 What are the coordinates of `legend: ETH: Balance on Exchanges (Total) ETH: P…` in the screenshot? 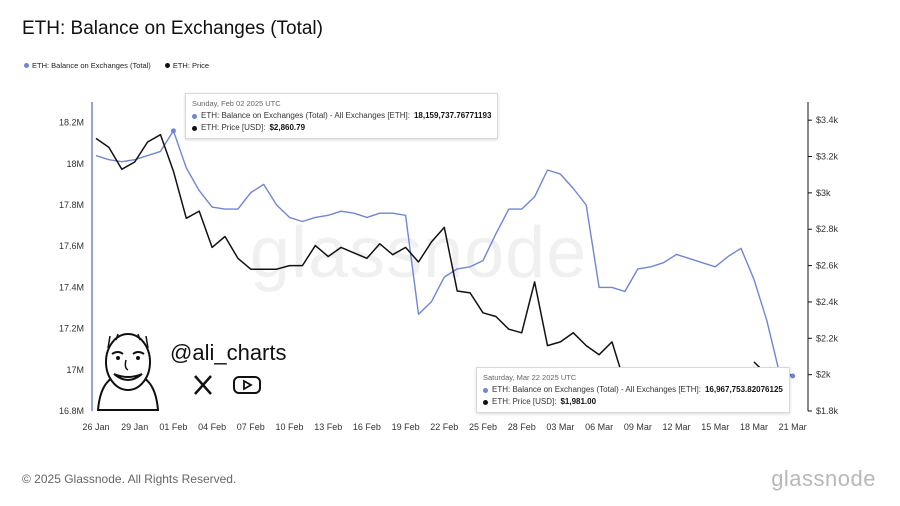 It's located at (116, 65).